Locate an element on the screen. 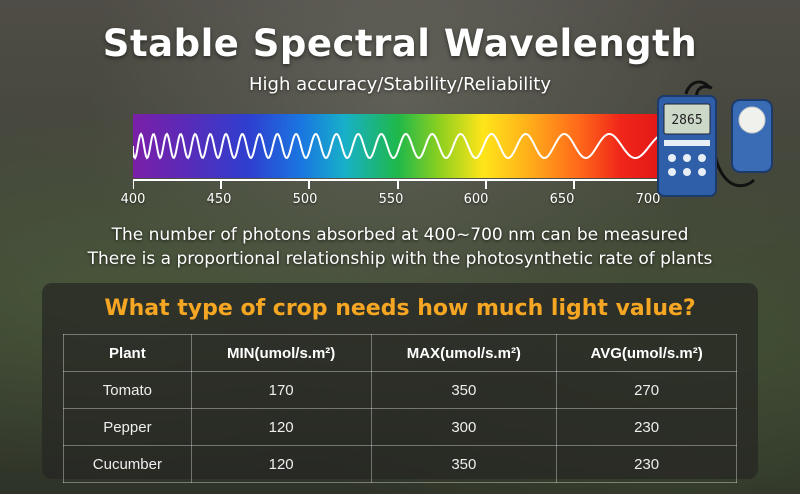  page-title: Stable Spectral Wavelength is located at coordinates (400, 43).